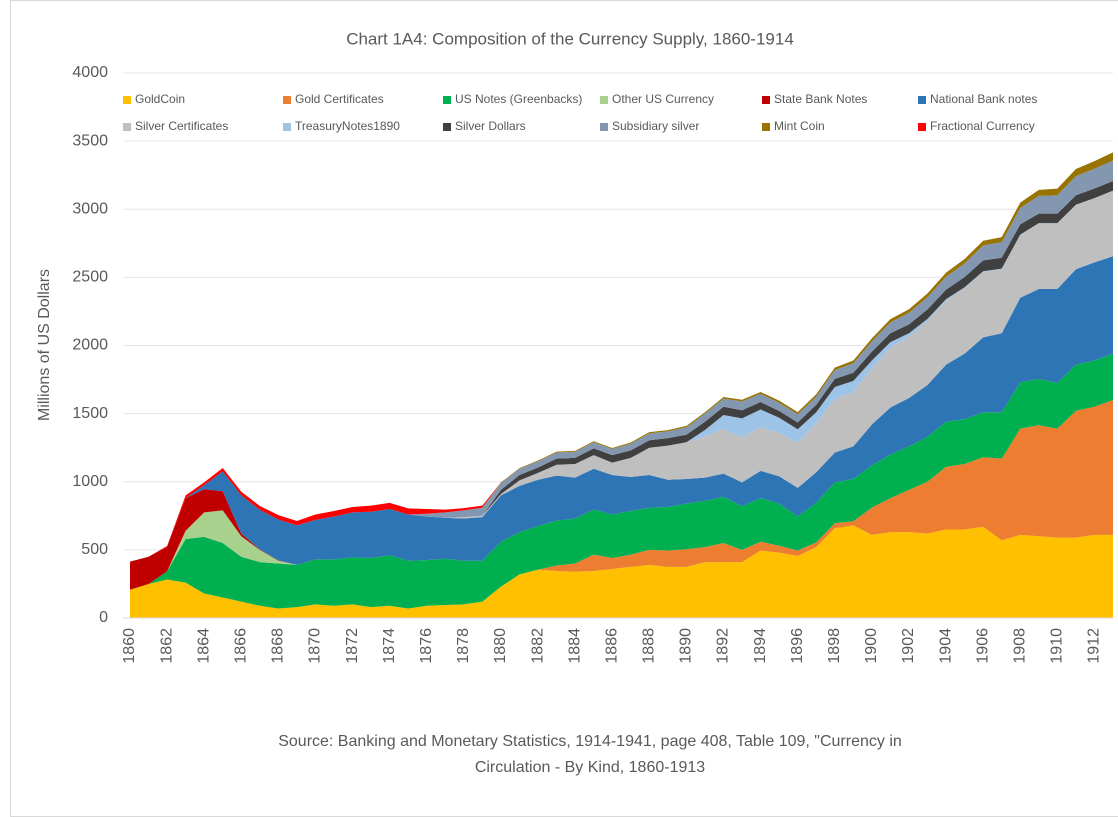  Describe the element at coordinates (500, 646) in the screenshot. I see `x-tick-label: 1880` at that location.